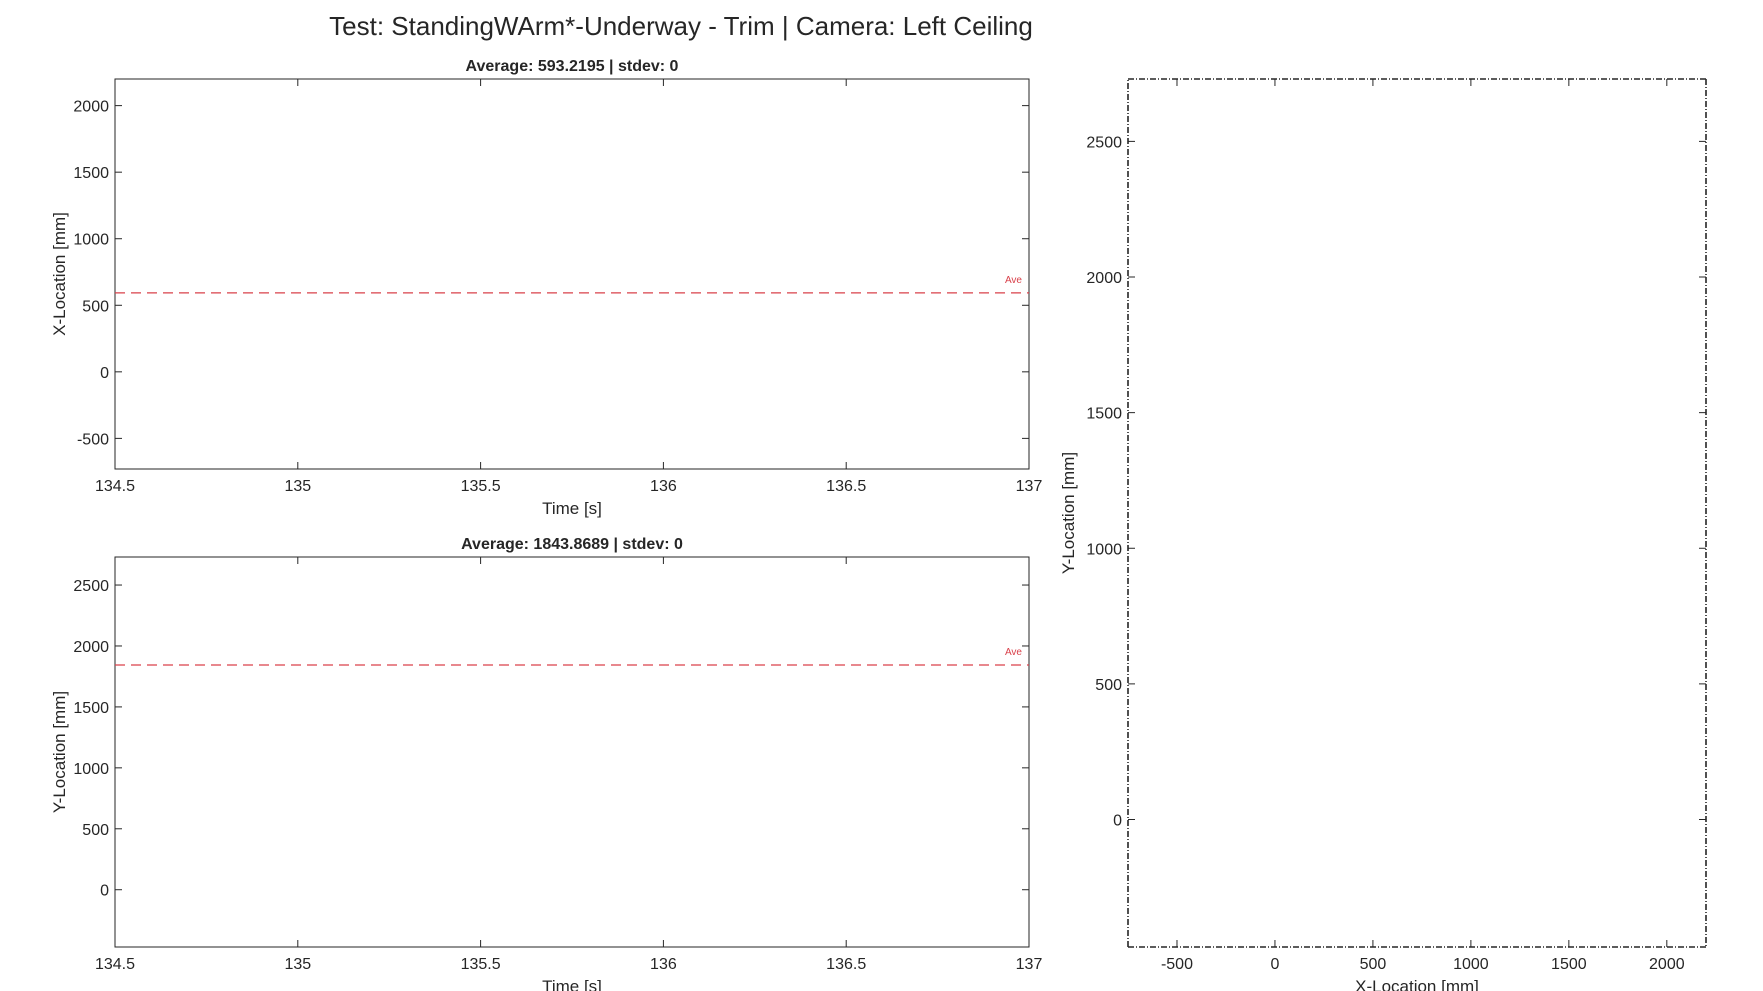 The image size is (1763, 991). I want to click on x-axis-label: X-Location [mm], so click(1417, 984).